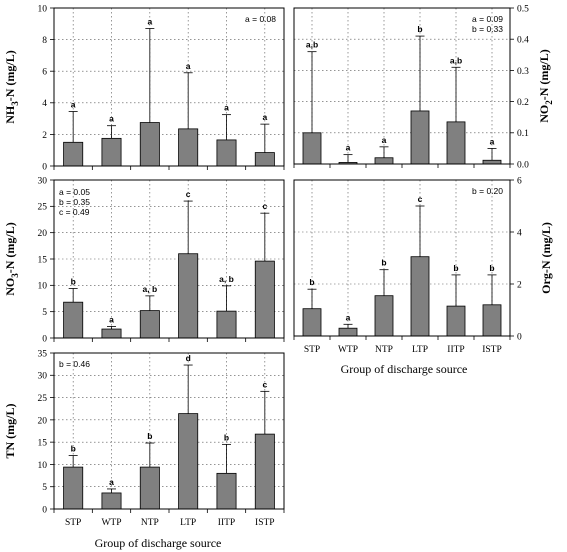  Describe the element at coordinates (519, 285) in the screenshot. I see `y-tick-label-orgn-1: 2` at that location.